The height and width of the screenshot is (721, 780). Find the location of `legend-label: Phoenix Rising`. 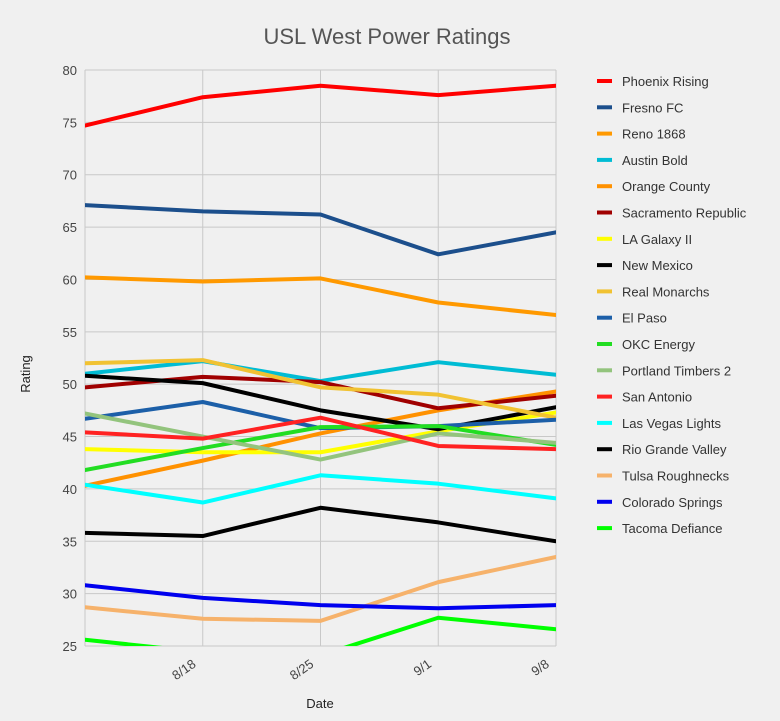

legend-label: Phoenix Rising is located at coordinates (665, 81).